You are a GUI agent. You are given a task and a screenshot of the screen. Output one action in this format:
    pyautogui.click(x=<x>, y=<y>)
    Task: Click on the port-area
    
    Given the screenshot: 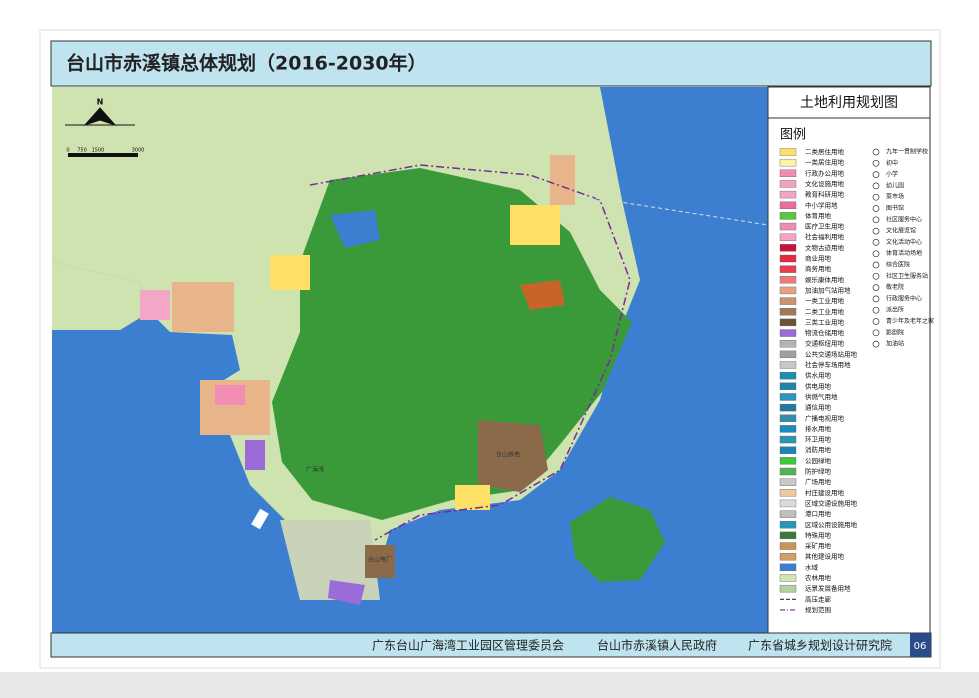 What is the action you would take?
    pyautogui.click(x=330, y=560)
    